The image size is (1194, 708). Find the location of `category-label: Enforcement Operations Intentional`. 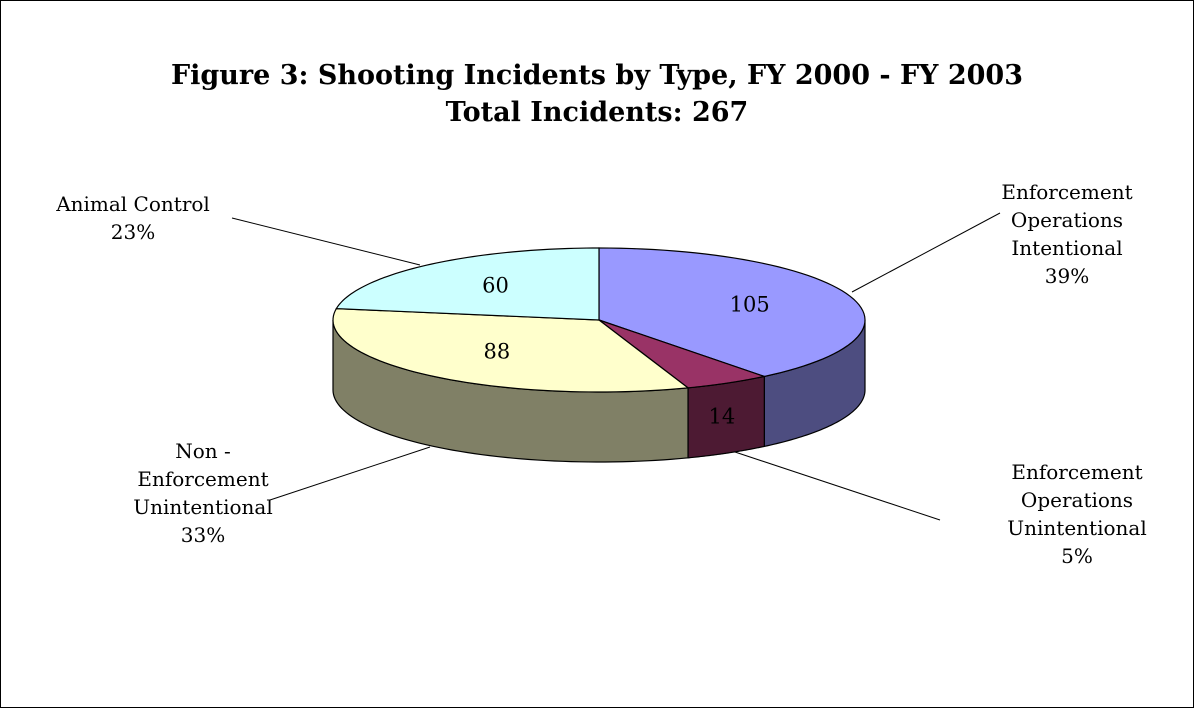

category-label: Enforcement Operations Intentional is located at coordinates (1067, 220).